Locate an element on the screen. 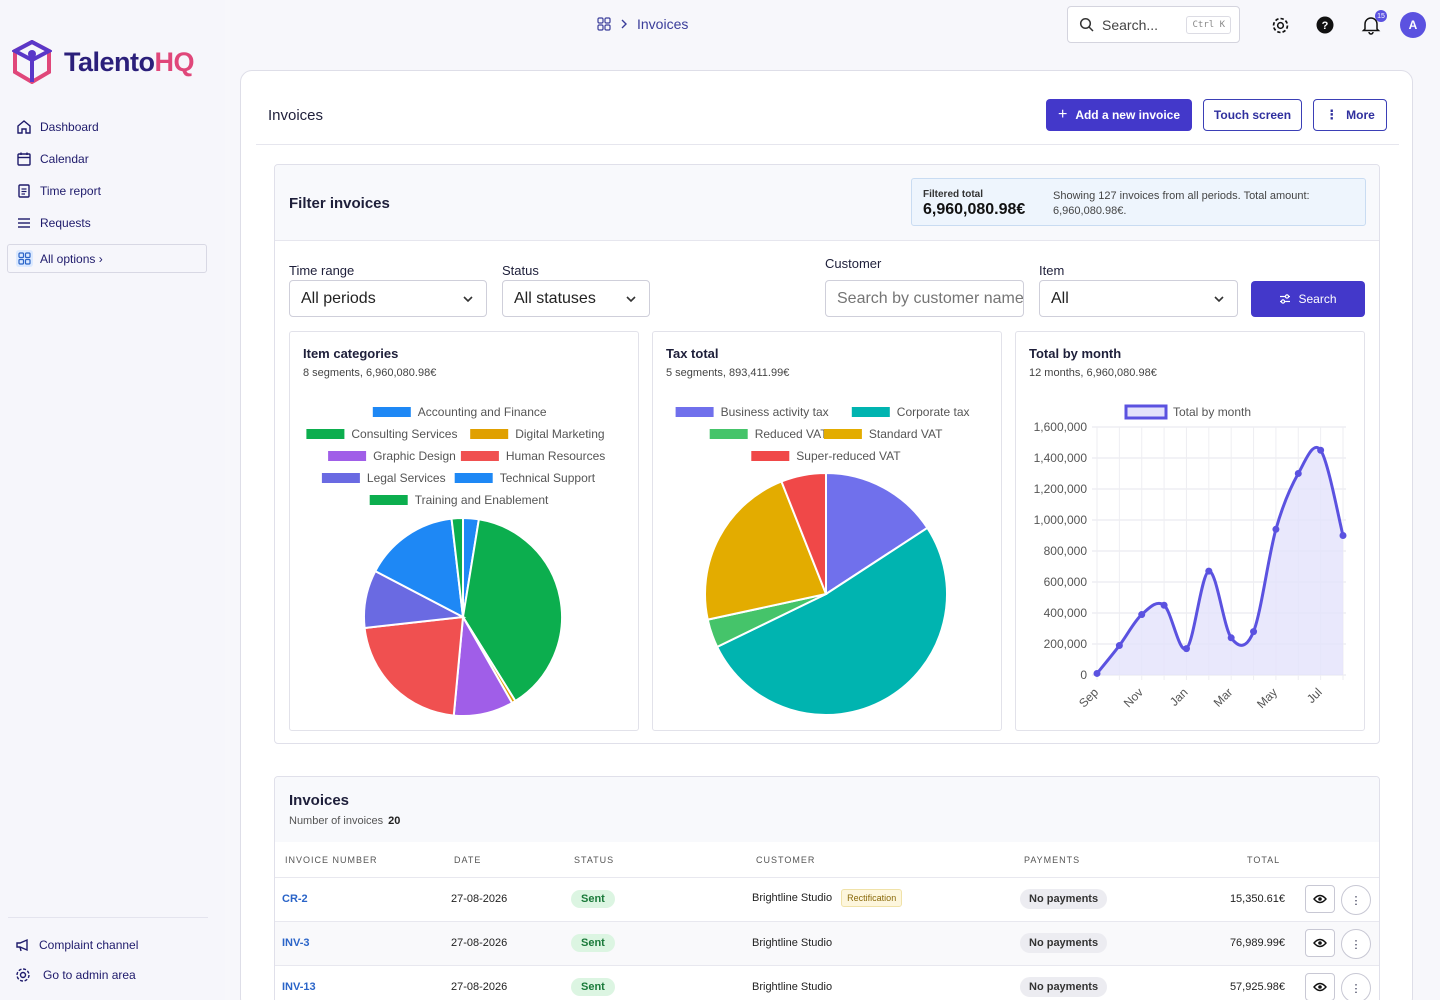  search-button: Search is located at coordinates (1308, 299).